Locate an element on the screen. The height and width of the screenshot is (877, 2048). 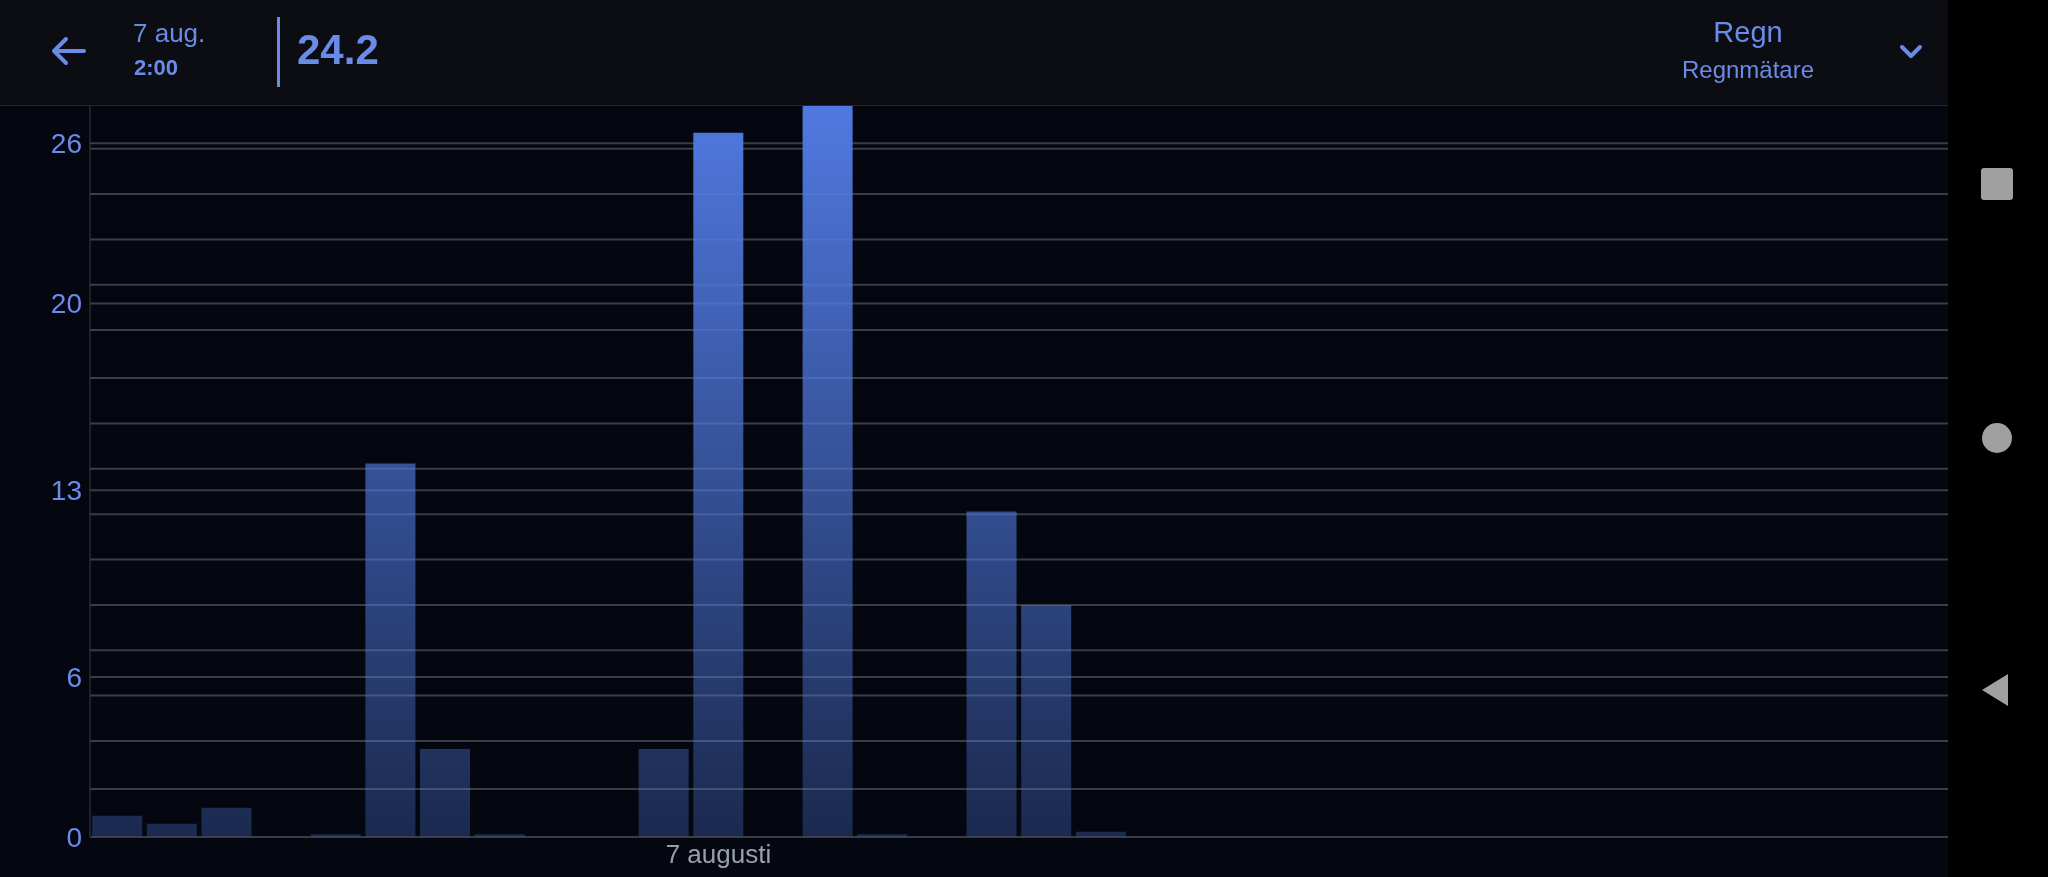
text: 2:00 is located at coordinates (156, 68).